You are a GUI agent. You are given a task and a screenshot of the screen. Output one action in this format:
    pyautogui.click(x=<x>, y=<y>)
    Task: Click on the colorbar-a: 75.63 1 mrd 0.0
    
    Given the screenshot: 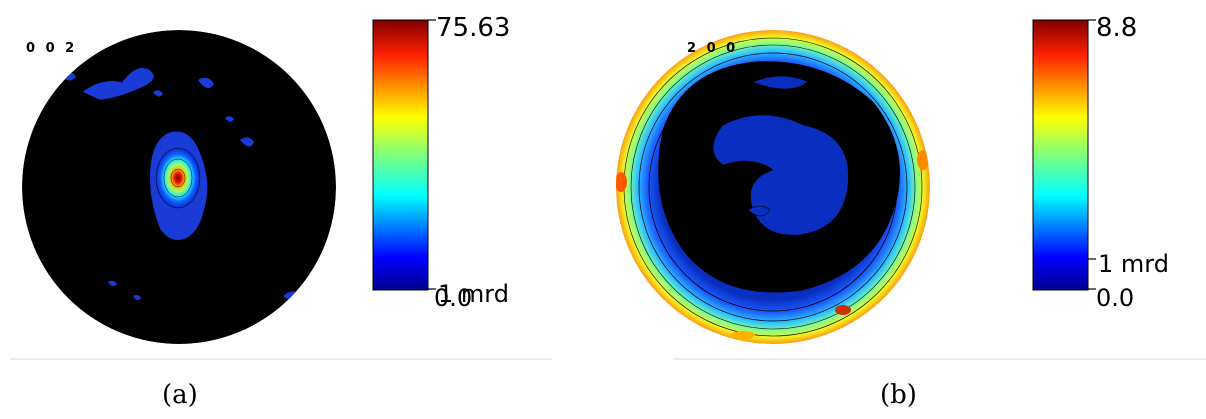 What is the action you would take?
    pyautogui.click(x=441, y=162)
    